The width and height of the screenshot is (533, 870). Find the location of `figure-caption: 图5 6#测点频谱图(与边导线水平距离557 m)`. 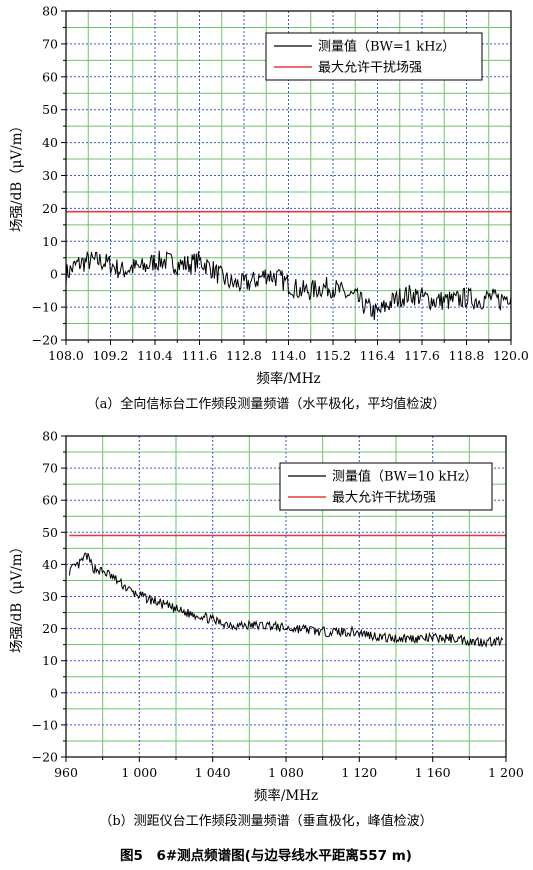

figure-caption: 图5 6#测点频谱图(与边导线水平距离557 m) is located at coordinates (266, 855).